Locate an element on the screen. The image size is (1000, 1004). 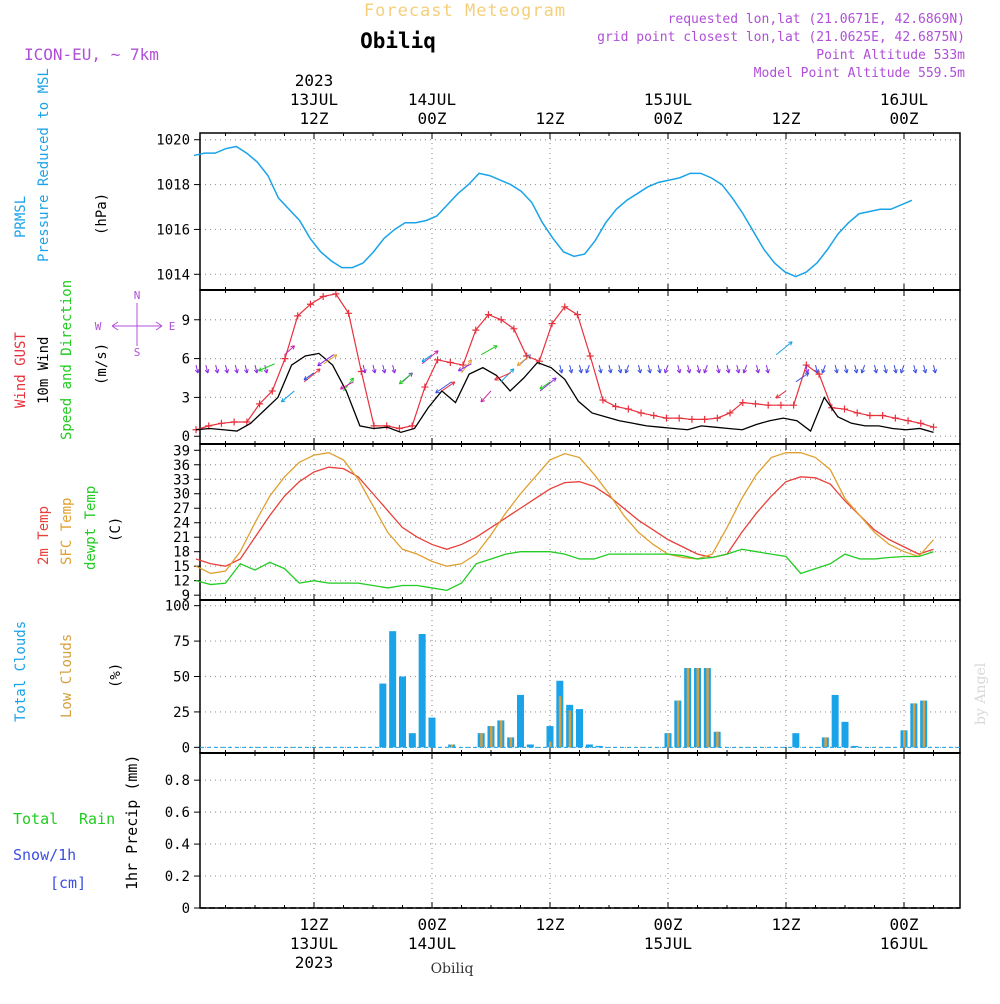
top-time-label: 13JUL is located at coordinates (314, 99).